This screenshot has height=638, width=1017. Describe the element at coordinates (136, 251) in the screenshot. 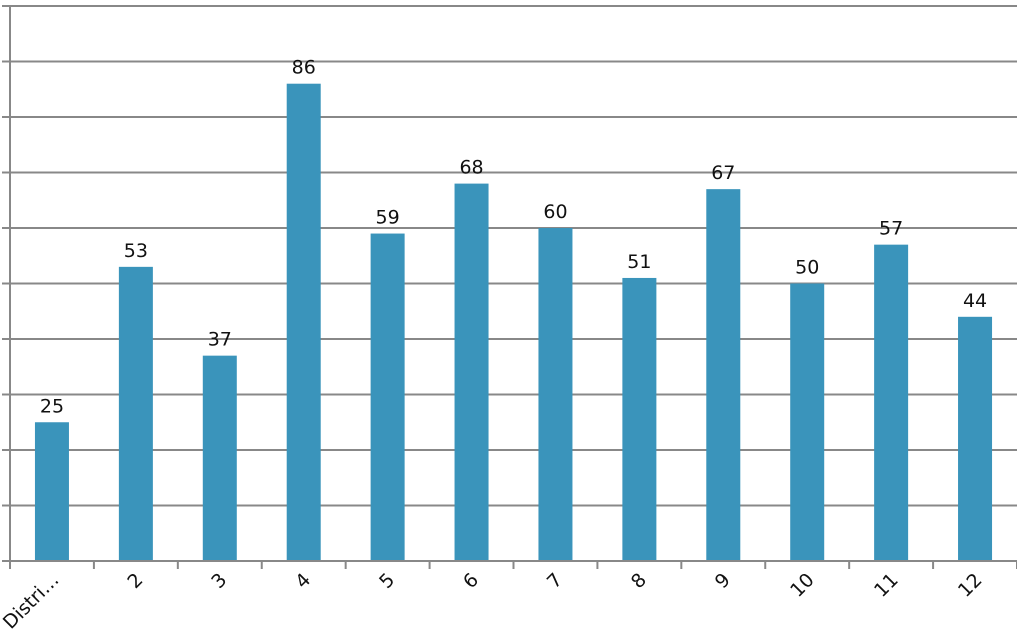

I see `data-label-2: 53` at that location.